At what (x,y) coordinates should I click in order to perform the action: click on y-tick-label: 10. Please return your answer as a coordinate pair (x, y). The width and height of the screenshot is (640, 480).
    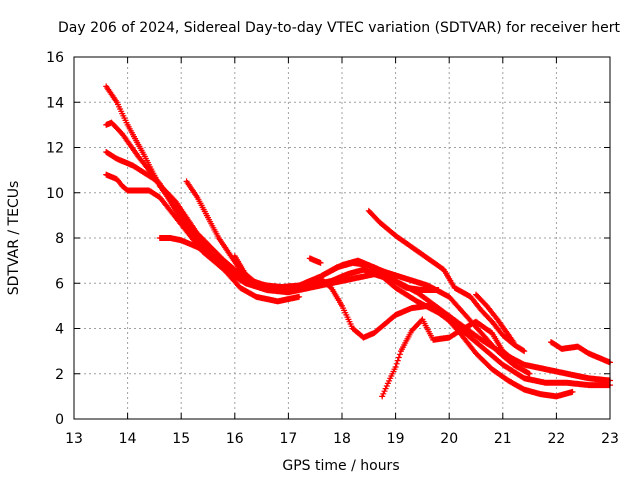
    Looking at the image, I should click on (55, 194).